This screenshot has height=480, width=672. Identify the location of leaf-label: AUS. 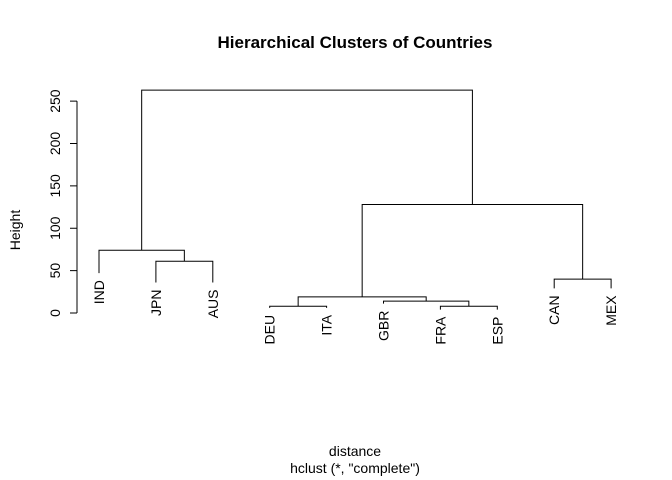
(213, 303).